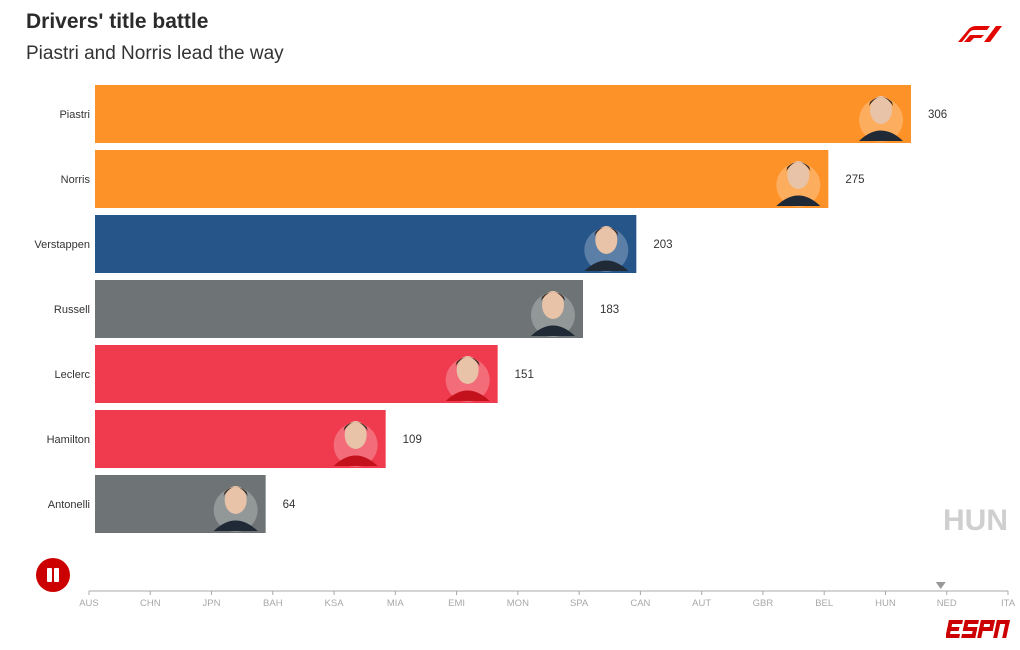 Image resolution: width=1020 pixels, height=650 pixels. What do you see at coordinates (854, 180) in the screenshot?
I see `value-label-norris: 275` at bounding box center [854, 180].